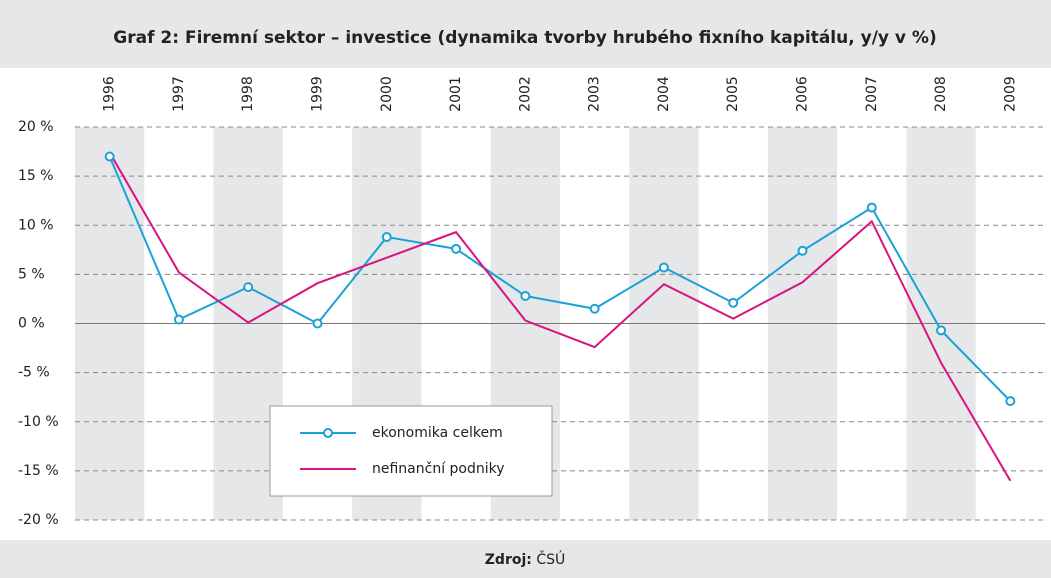  What do you see at coordinates (437, 433) in the screenshot?
I see `legend-label: ekonomika celkem` at bounding box center [437, 433].